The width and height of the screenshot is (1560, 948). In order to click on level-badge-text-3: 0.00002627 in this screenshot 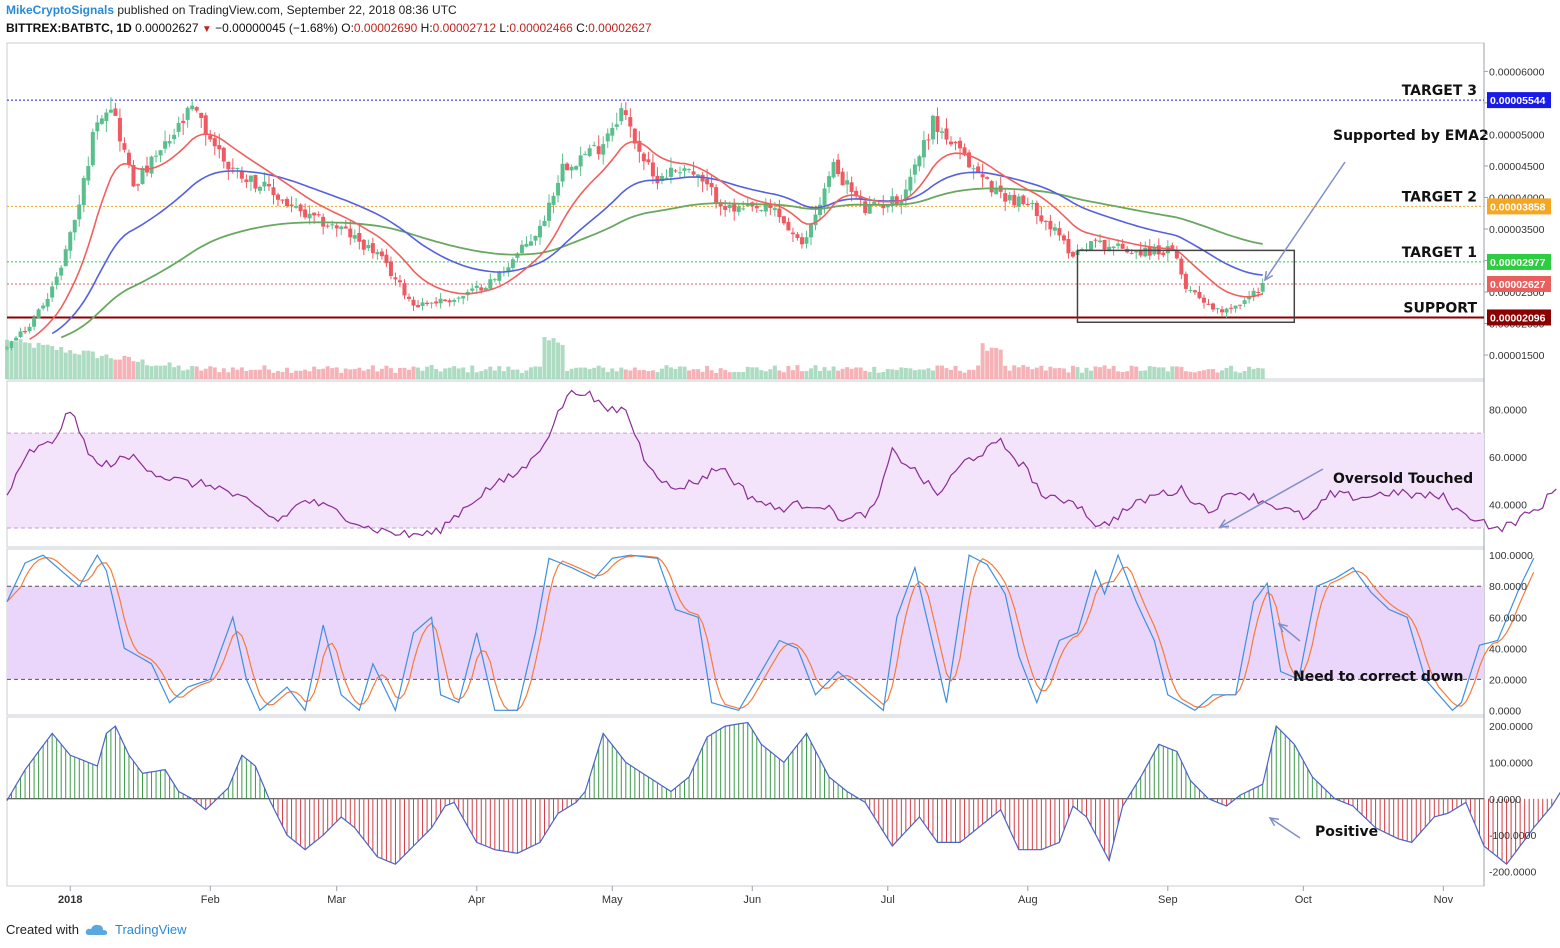, I will do `click(1518, 285)`.